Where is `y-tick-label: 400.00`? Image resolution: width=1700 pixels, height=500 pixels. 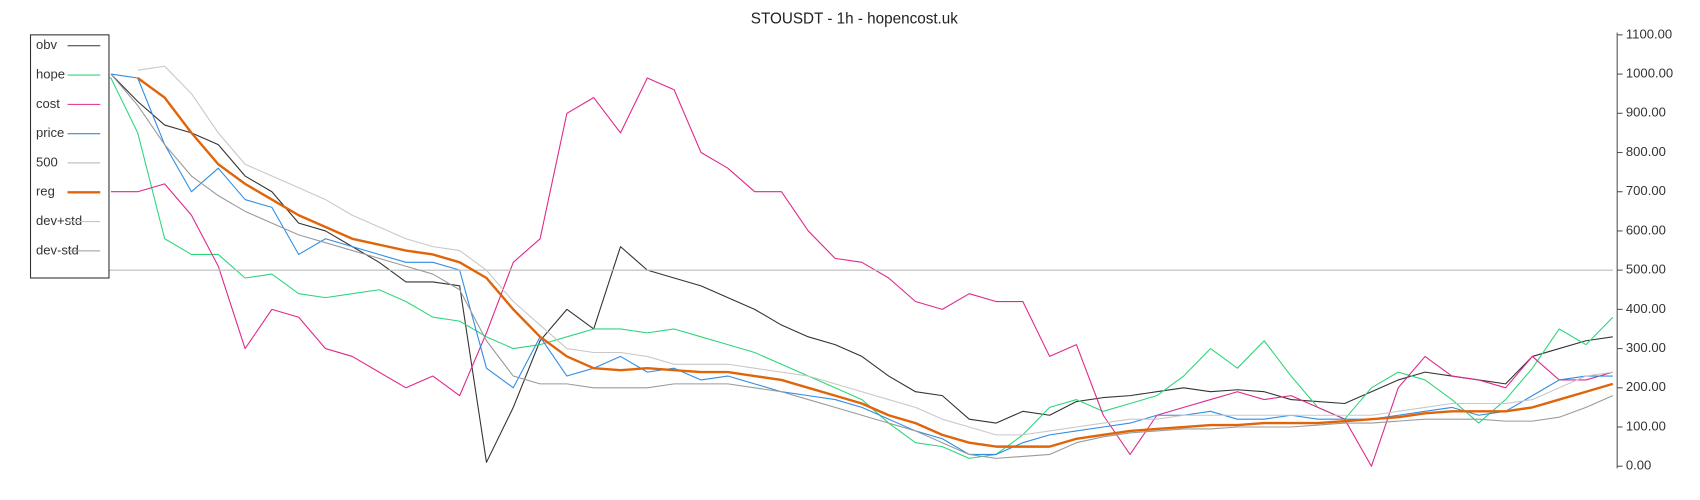 y-tick-label: 400.00 is located at coordinates (1646, 308).